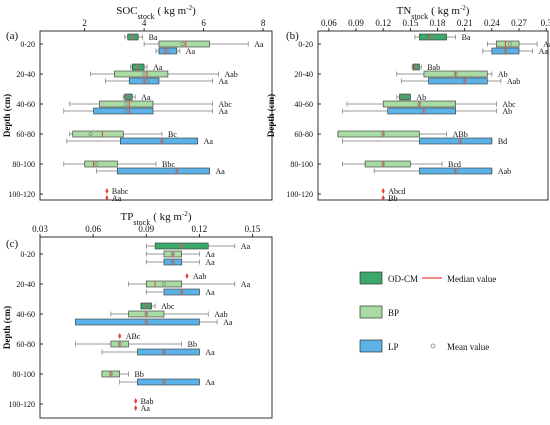 Image resolution: width=550 pixels, height=425 pixels. What do you see at coordinates (452, 74) in the screenshot?
I see `box-bp: Ab` at bounding box center [452, 74].